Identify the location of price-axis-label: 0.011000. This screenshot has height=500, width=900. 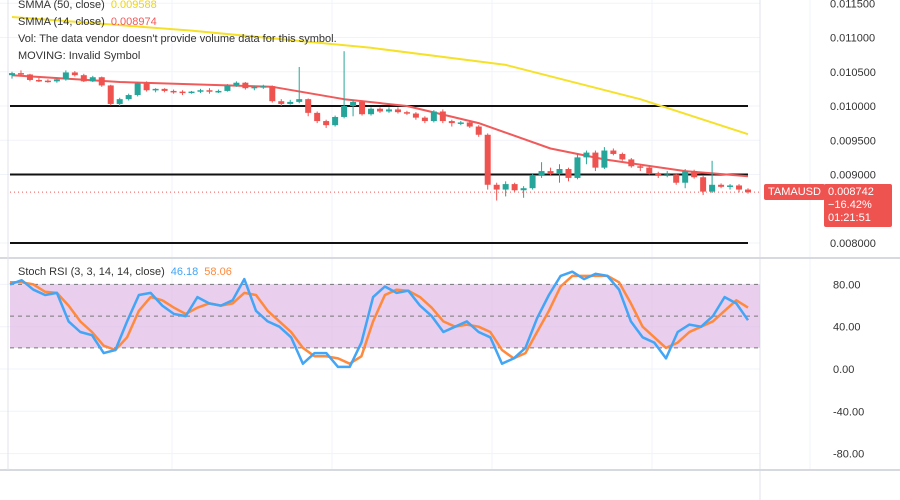
(852, 39).